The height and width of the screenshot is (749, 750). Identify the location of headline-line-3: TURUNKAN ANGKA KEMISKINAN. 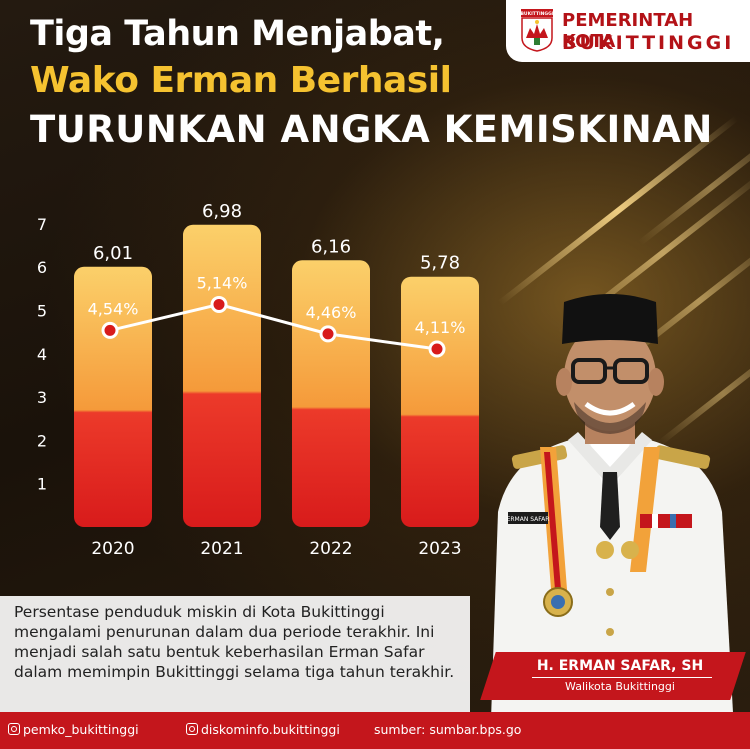
(371, 129).